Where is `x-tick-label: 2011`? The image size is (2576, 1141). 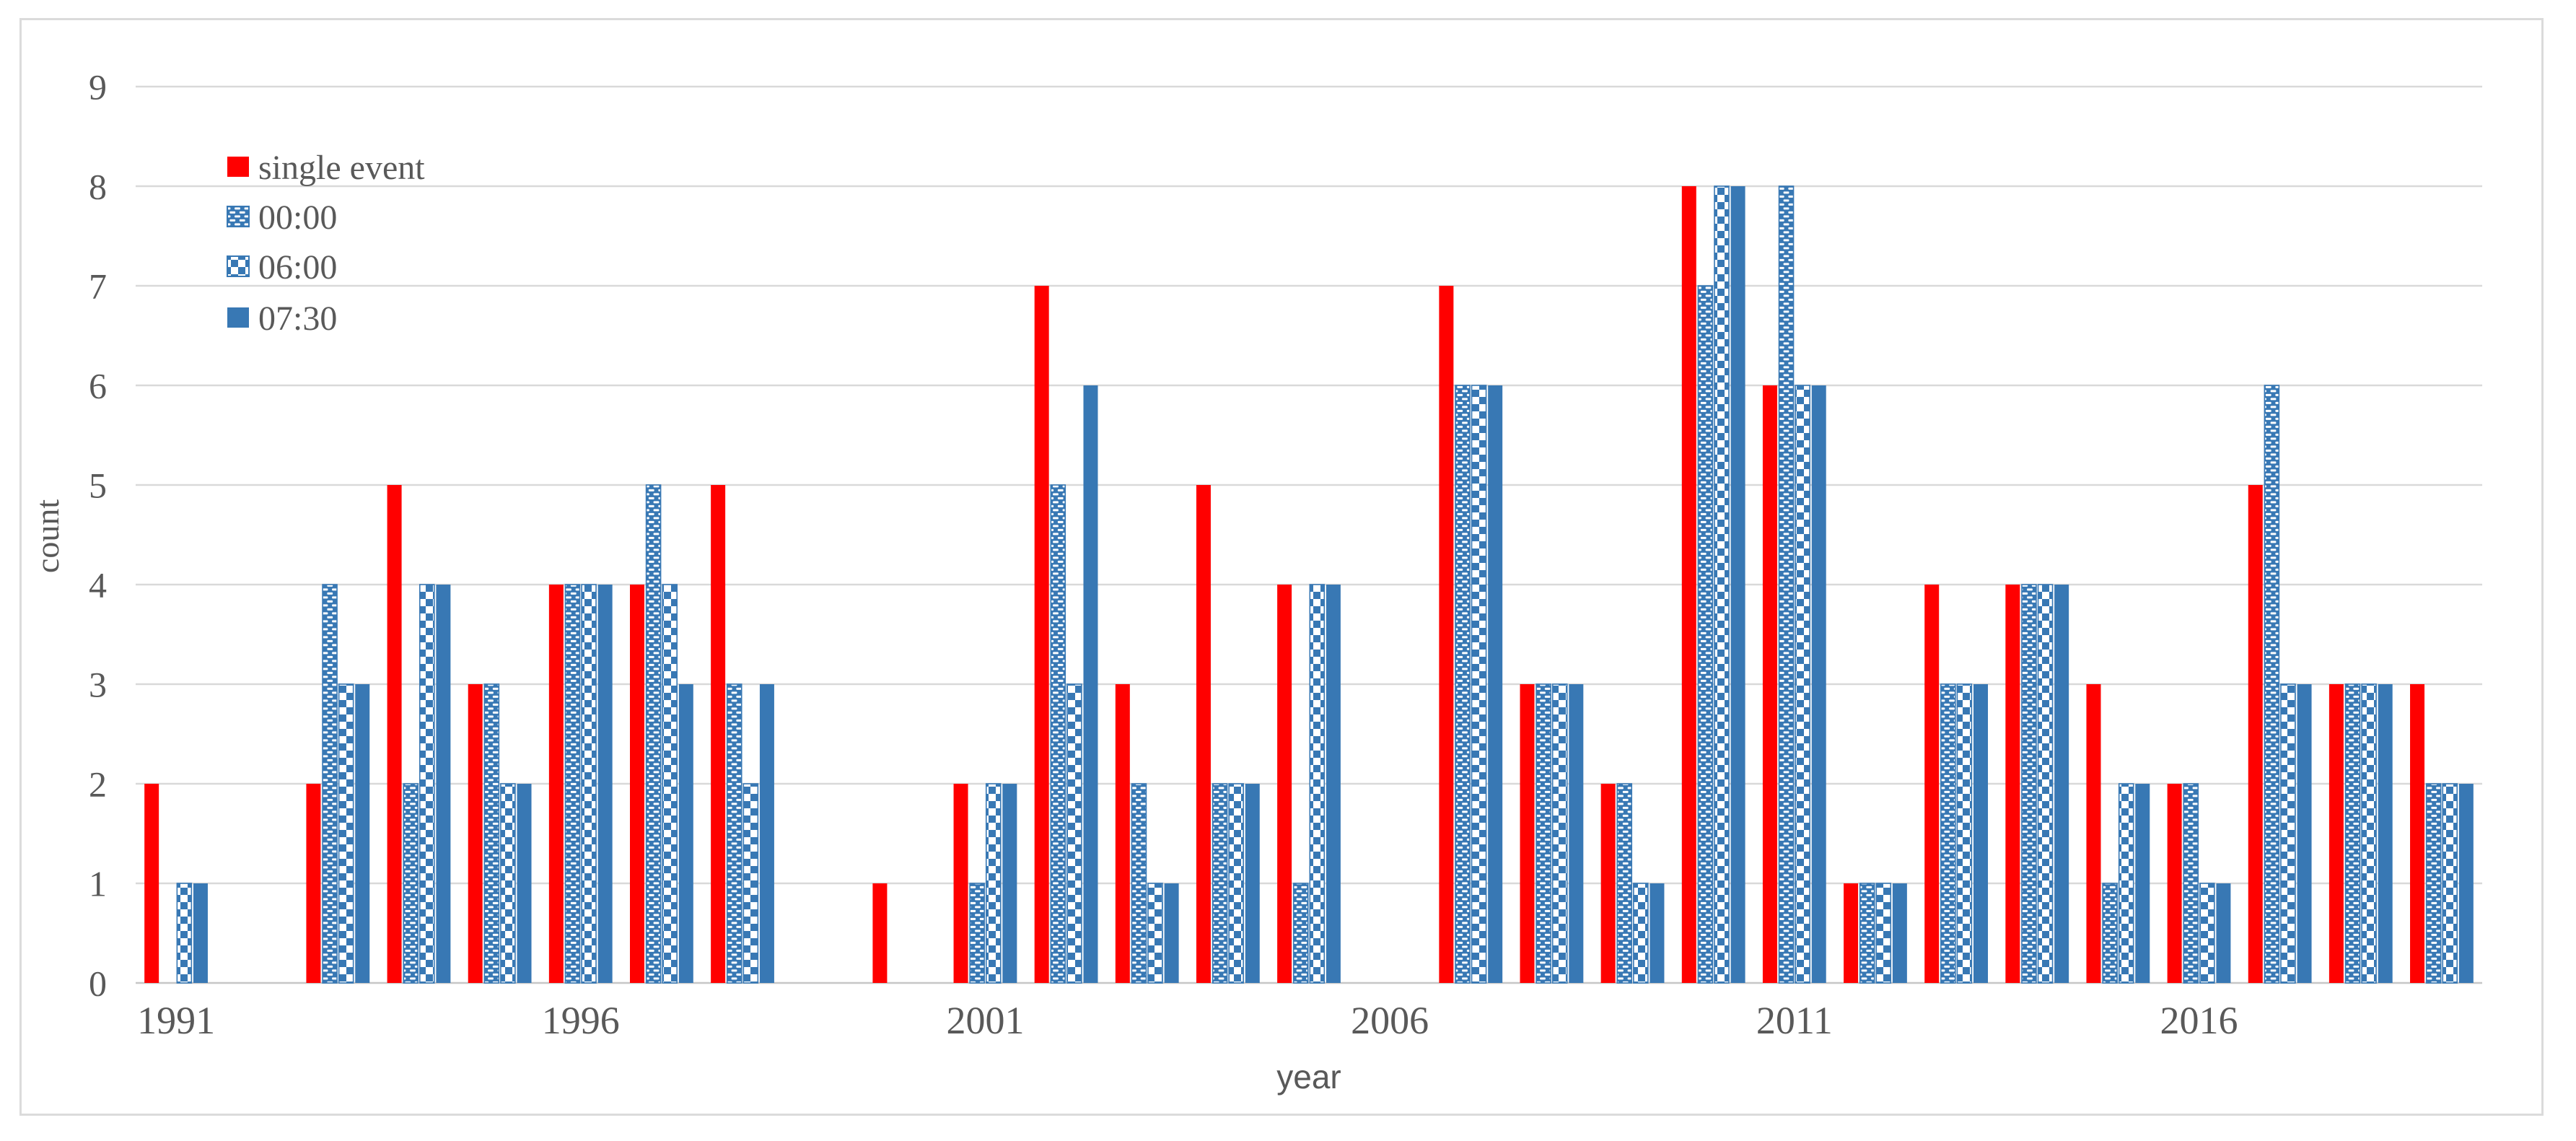
x-tick-label: 2011 is located at coordinates (1795, 1020).